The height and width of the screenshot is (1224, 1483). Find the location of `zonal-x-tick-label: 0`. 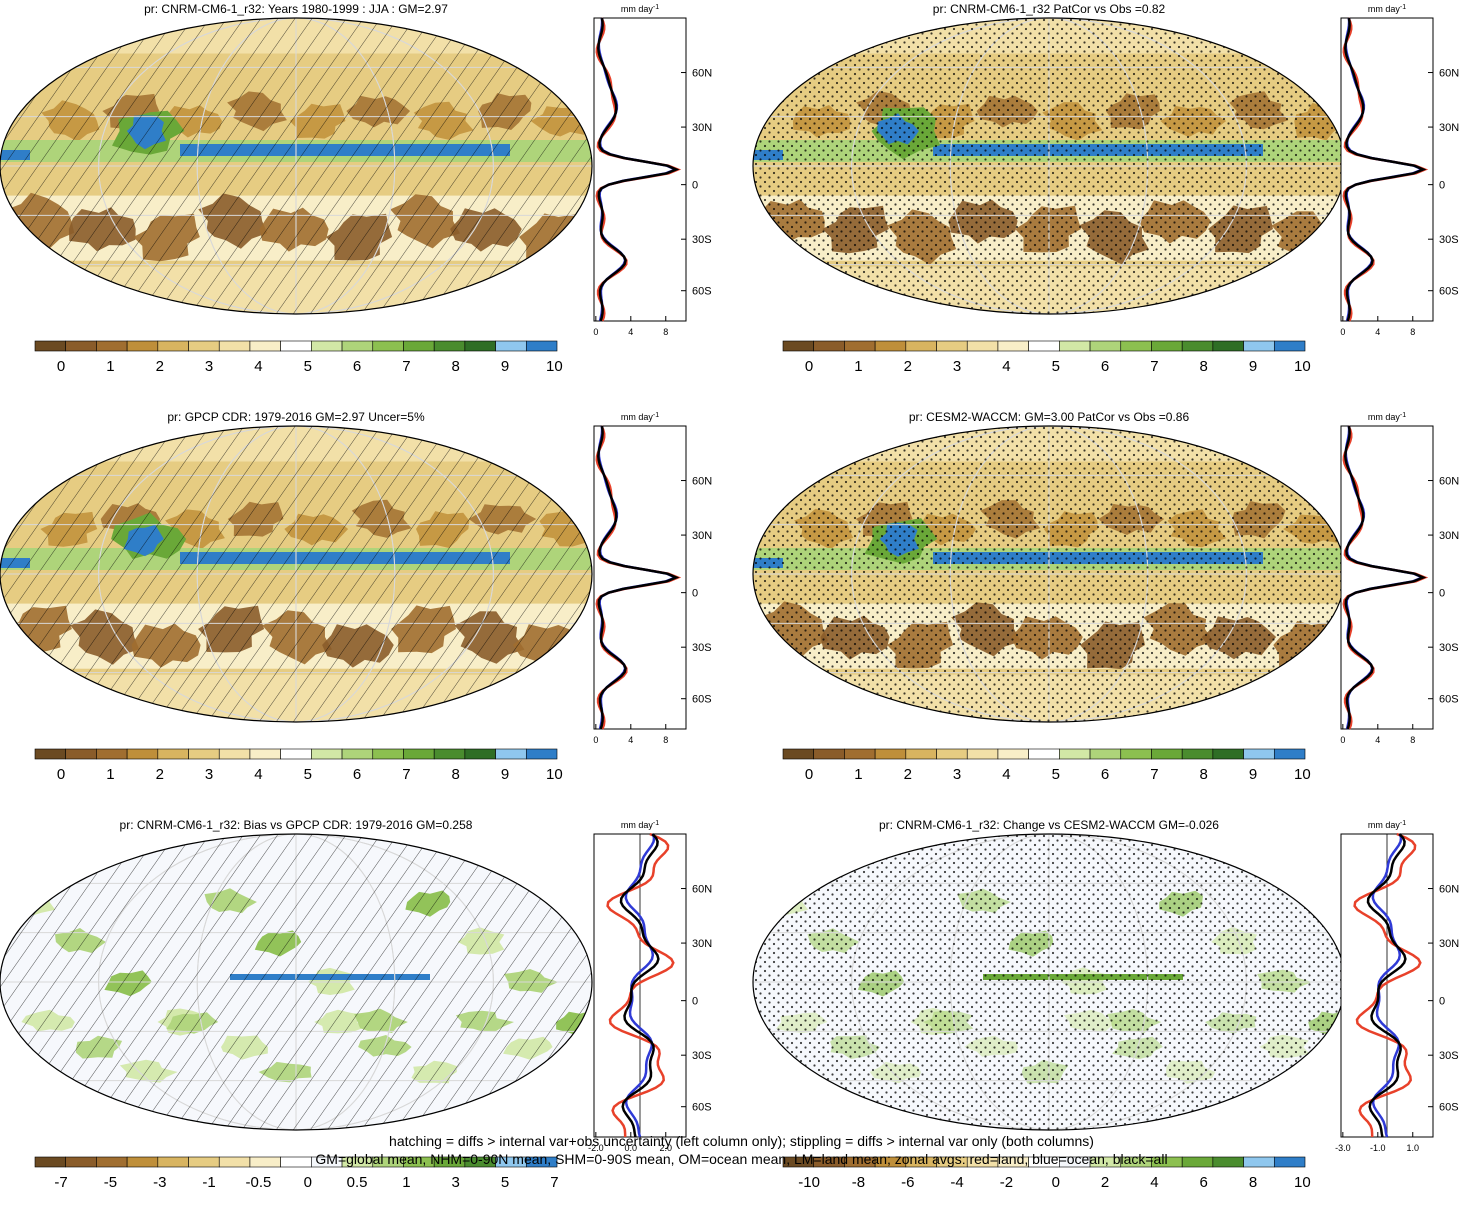

zonal-x-tick-label: 0 is located at coordinates (595, 740).